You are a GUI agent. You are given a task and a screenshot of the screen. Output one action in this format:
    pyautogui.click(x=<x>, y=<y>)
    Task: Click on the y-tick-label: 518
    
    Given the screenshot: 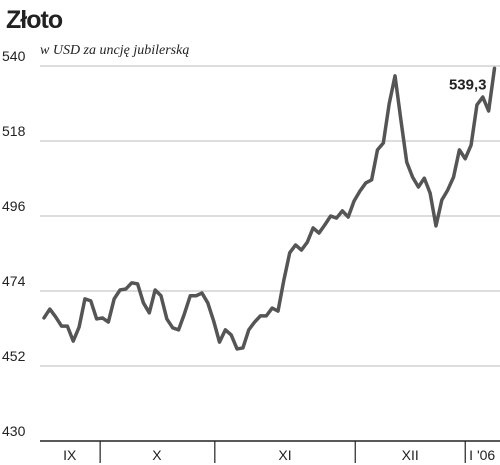 What is the action you would take?
    pyautogui.click(x=14, y=131)
    